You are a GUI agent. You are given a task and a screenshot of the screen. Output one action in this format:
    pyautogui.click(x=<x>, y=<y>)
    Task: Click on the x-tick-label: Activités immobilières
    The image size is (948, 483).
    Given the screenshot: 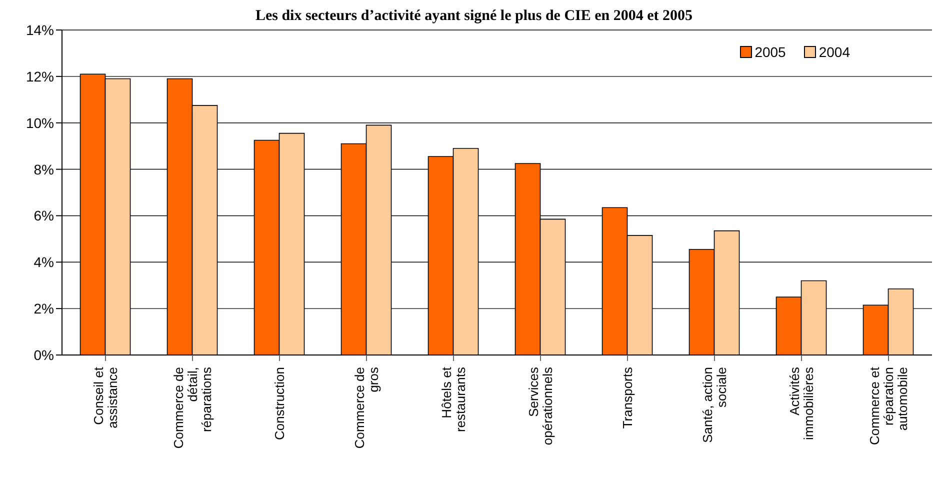 What is the action you would take?
    pyautogui.click(x=801, y=403)
    